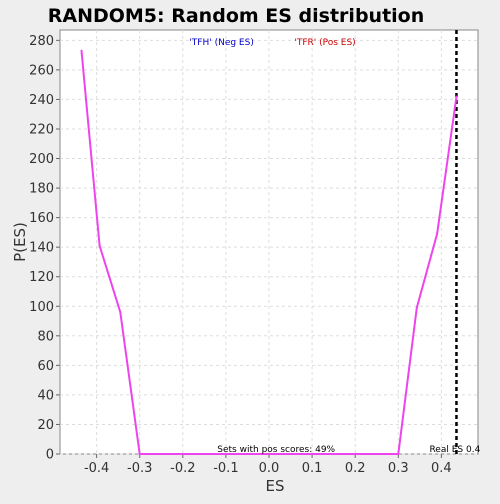  What do you see at coordinates (276, 450) in the screenshot?
I see `pos-scores-annotation: Sets with pos scores: 49%` at bounding box center [276, 450].